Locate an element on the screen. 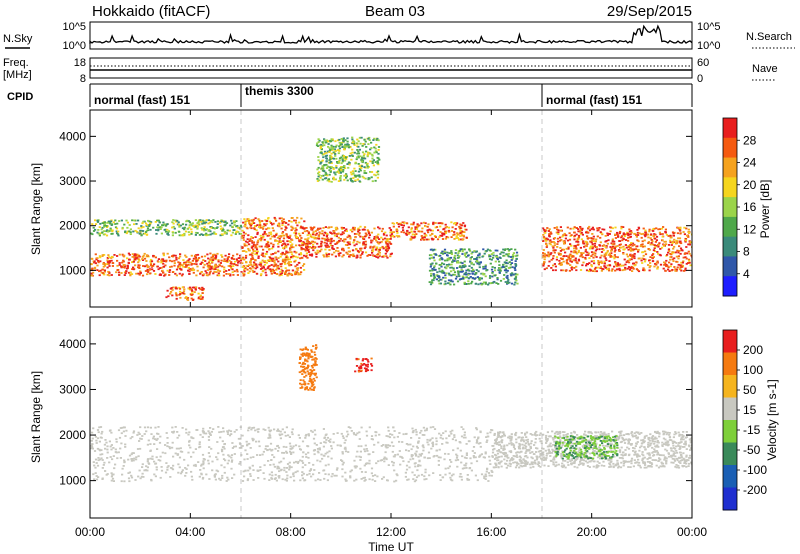 Image resolution: width=800 pixels, height=554 pixels. y-tick-label: 1000 is located at coordinates (72, 270).